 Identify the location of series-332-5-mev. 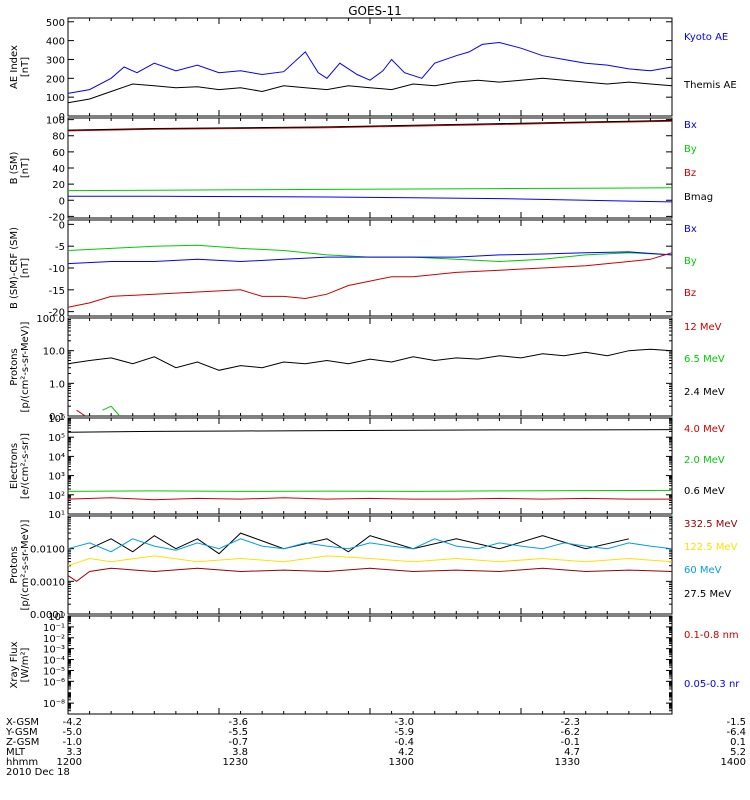
(370, 574).